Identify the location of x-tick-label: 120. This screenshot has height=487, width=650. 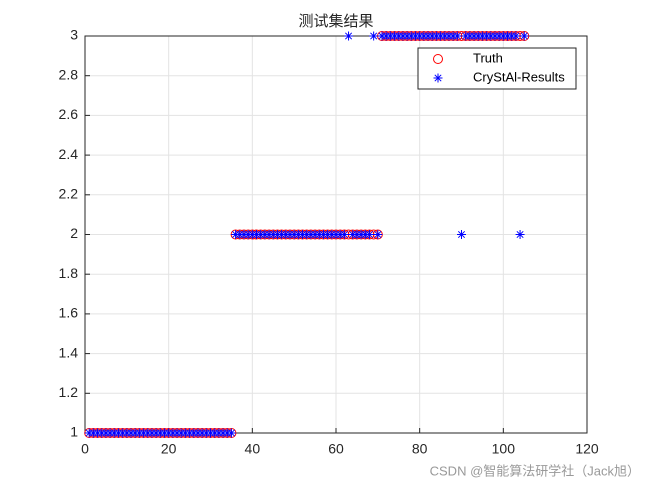
(587, 449).